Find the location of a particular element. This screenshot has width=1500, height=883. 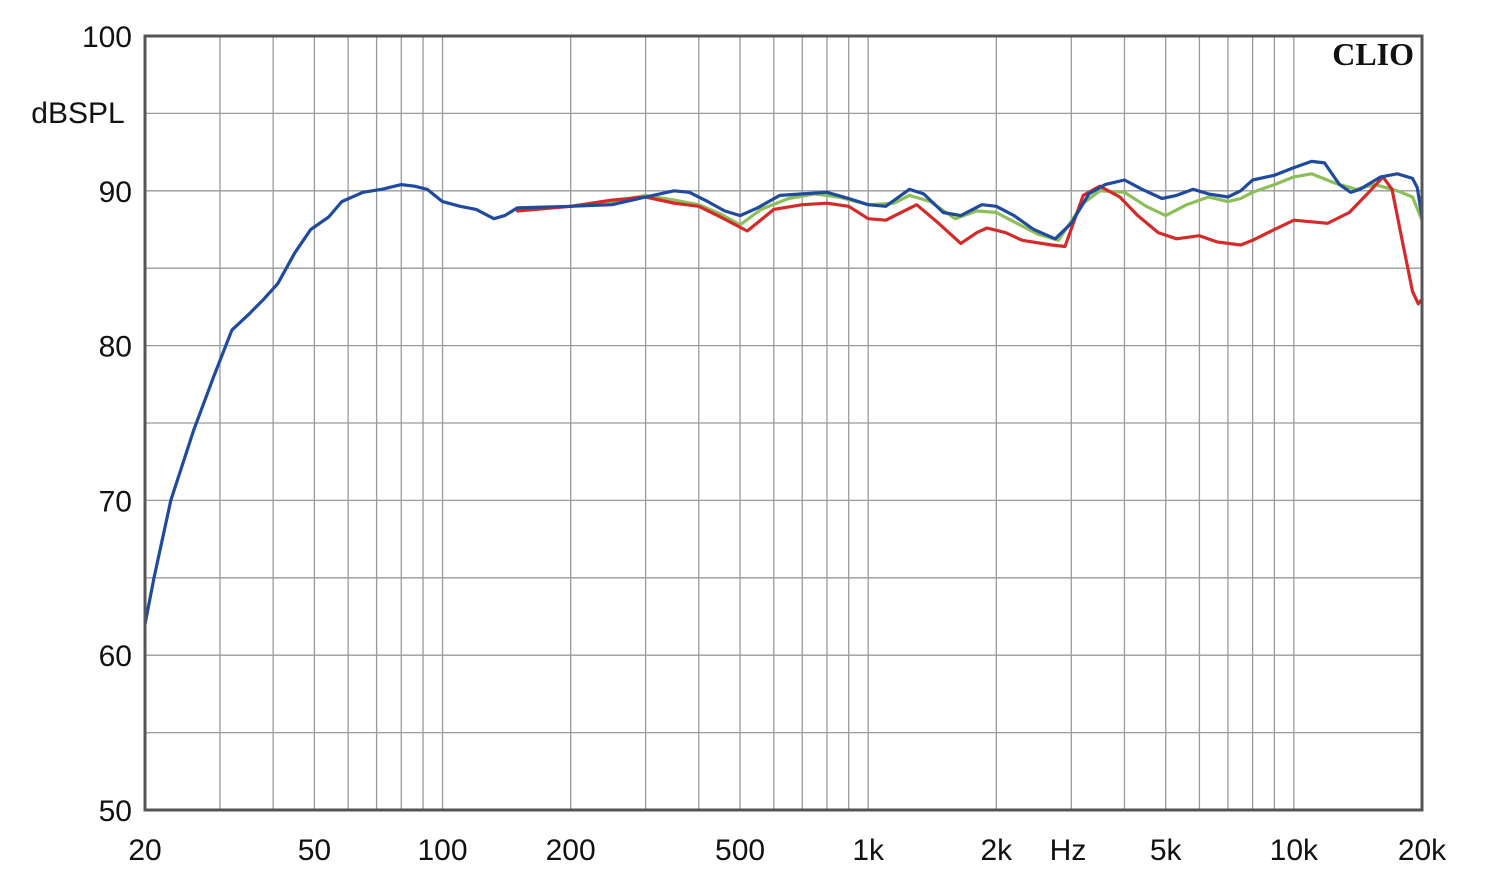

y-tick-label: 90 is located at coordinates (115, 192).